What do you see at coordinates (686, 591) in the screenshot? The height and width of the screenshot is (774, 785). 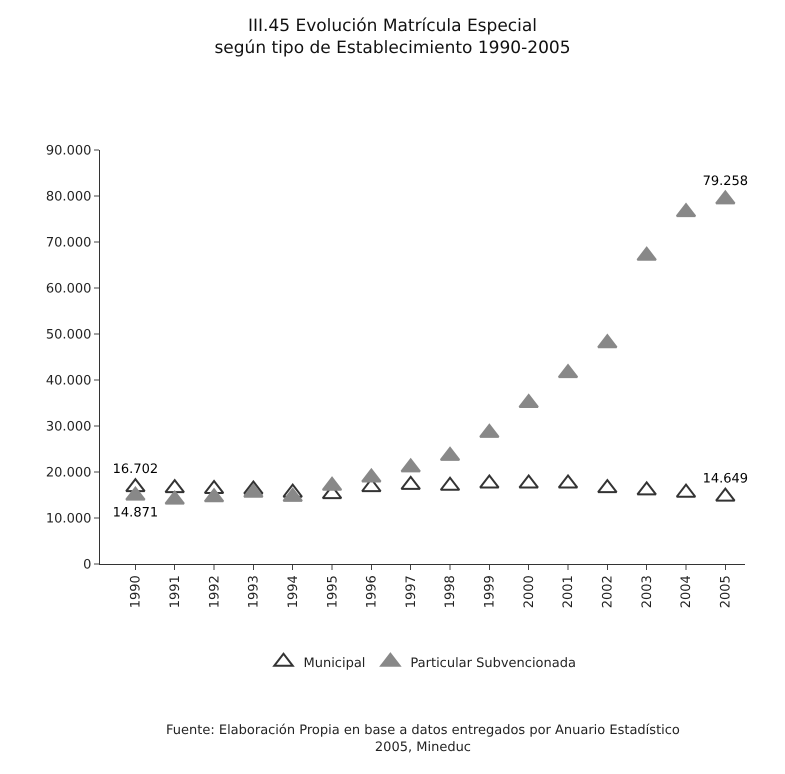 I see `x-tick-label: 2004` at bounding box center [686, 591].